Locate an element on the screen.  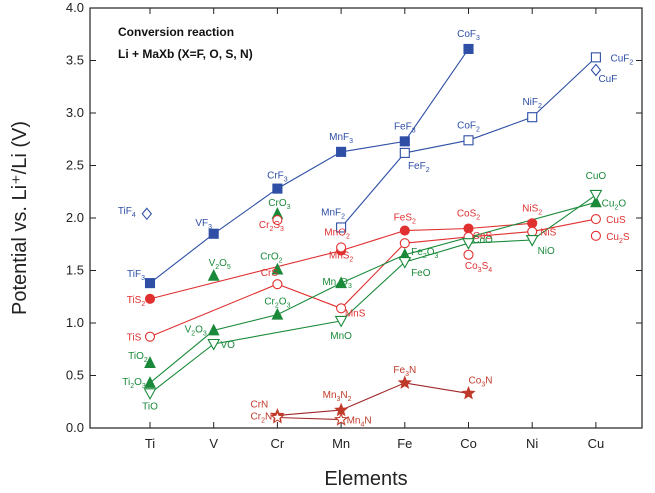
data-label: VO is located at coordinates (227, 345).